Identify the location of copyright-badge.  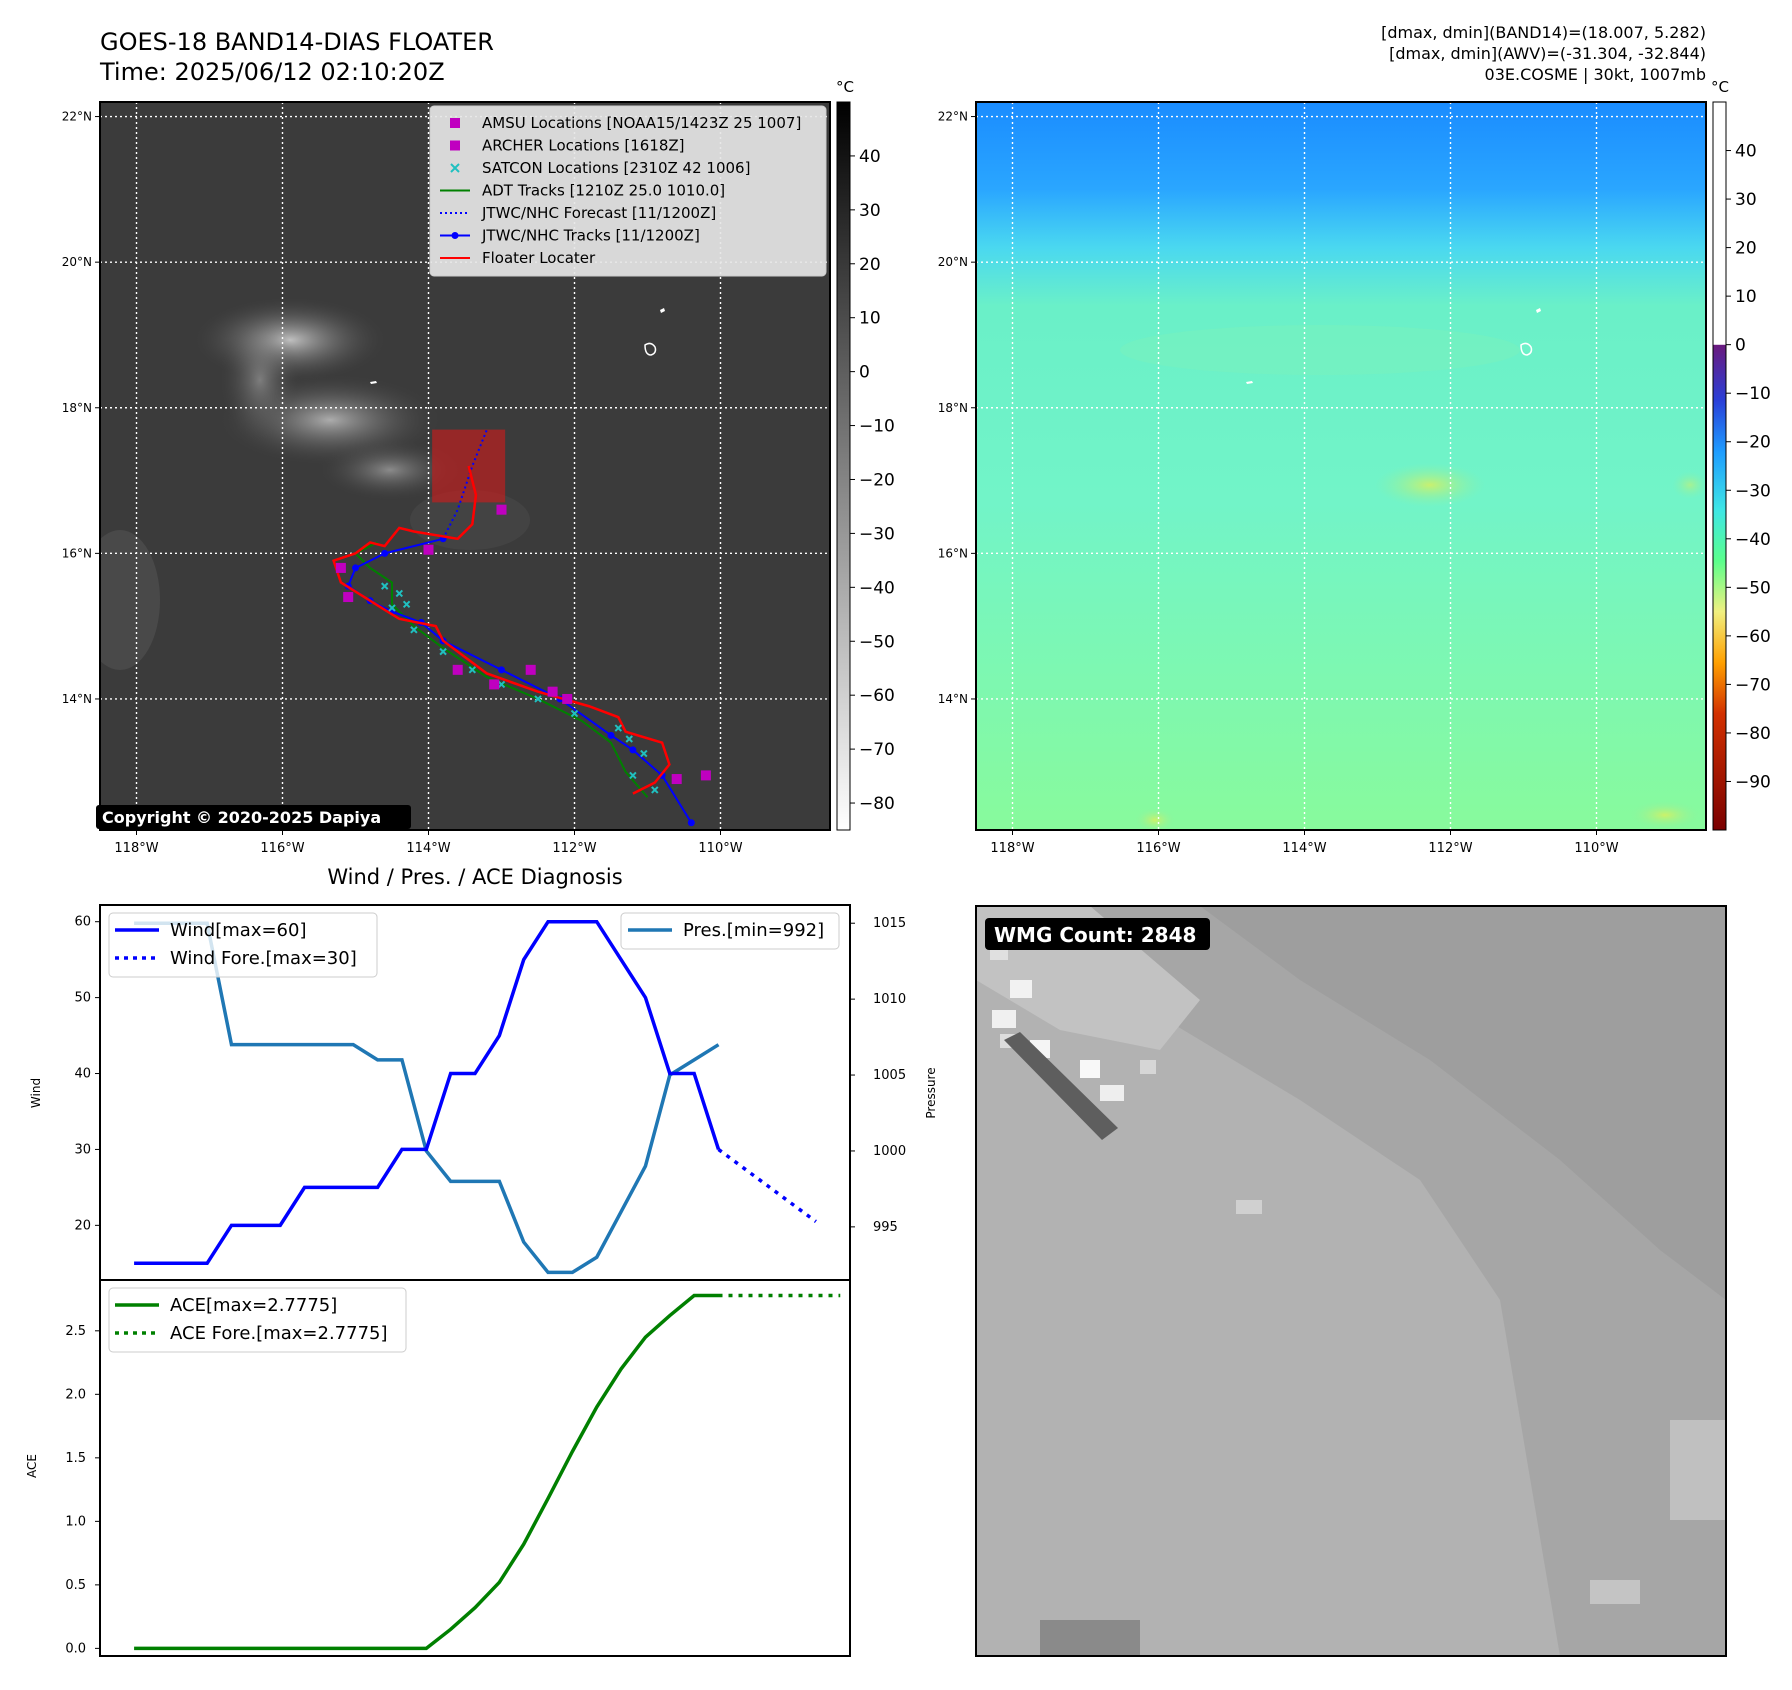
(253, 817).